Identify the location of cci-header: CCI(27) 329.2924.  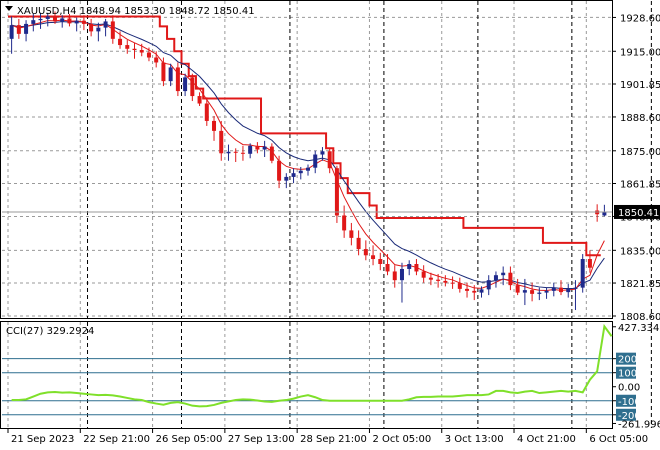
(50, 331).